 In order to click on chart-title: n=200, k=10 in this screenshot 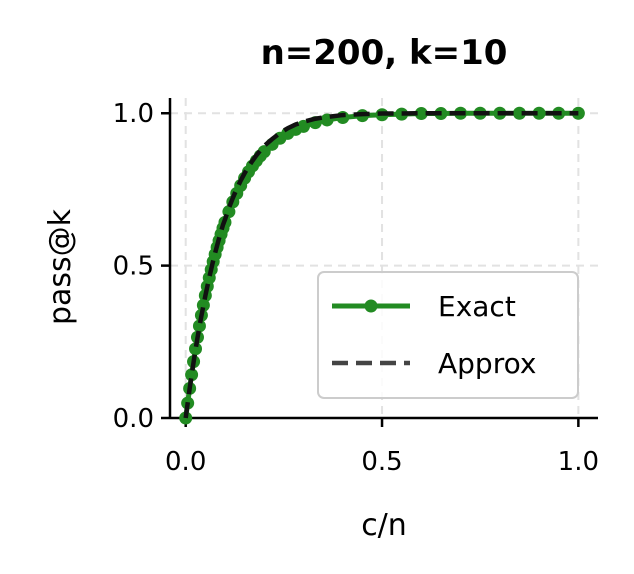, I will do `click(384, 53)`.